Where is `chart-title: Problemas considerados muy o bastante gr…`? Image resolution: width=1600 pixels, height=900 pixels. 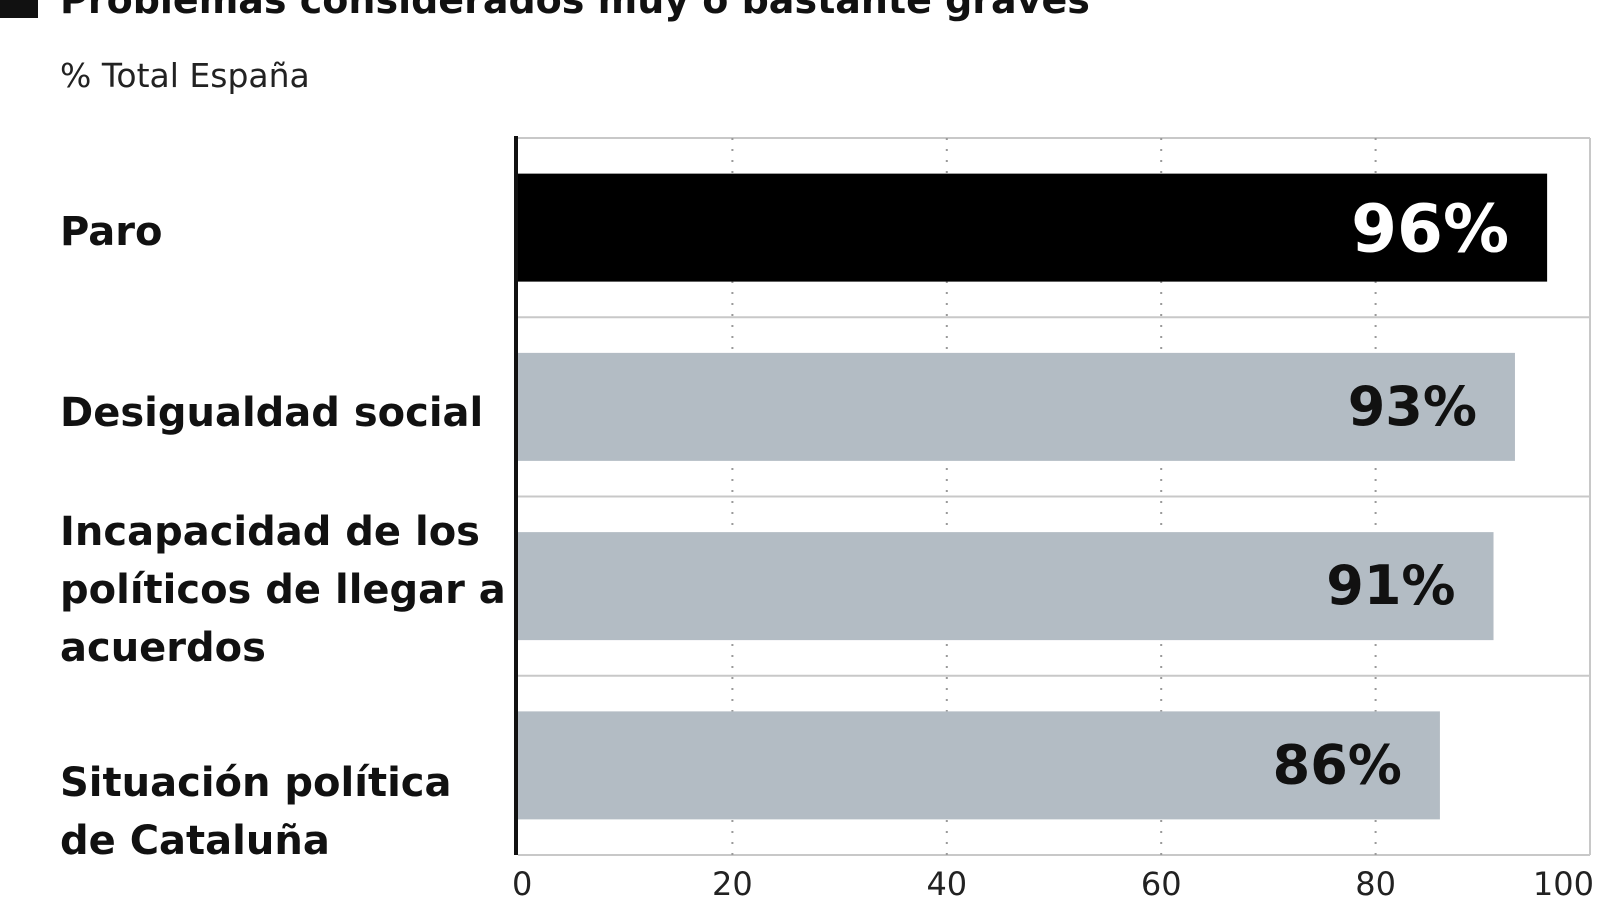 chart-title: Problemas considerados muy o bastante gr… is located at coordinates (575, 11).